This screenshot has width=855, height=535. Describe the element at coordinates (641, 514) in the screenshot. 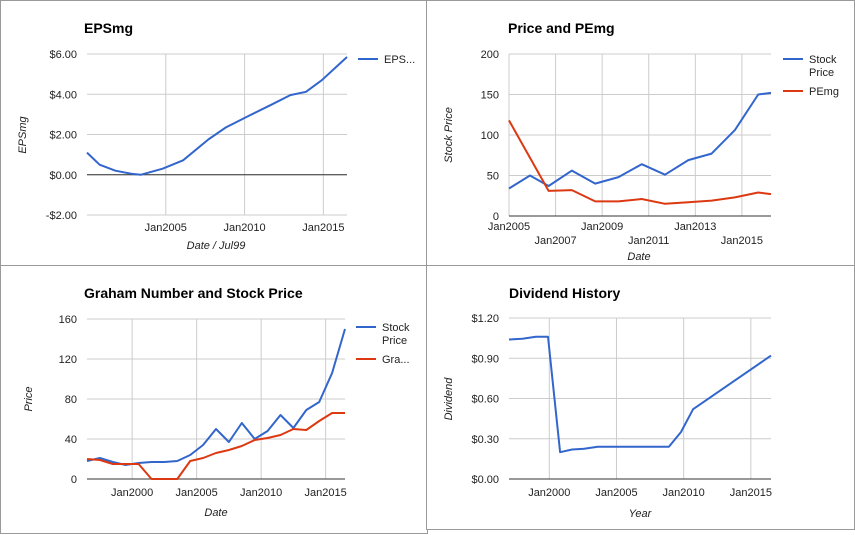

I see `x-axis-title: Year` at that location.